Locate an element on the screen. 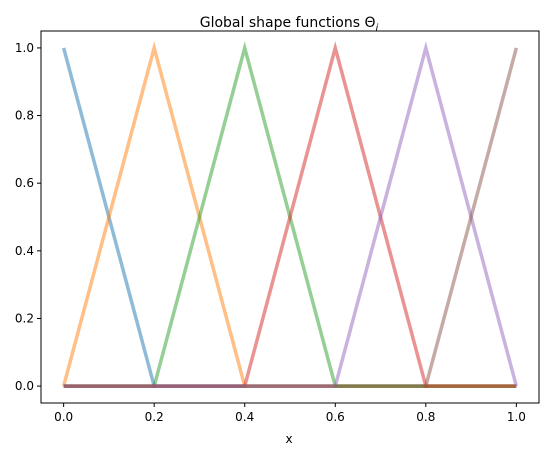 This screenshot has height=461, width=547. x-tick-label: 0.6 is located at coordinates (335, 417).